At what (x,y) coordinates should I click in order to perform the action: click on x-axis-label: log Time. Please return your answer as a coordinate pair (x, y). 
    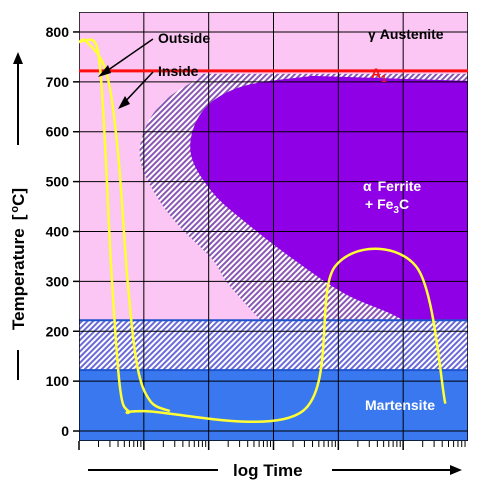
    Looking at the image, I should click on (268, 470).